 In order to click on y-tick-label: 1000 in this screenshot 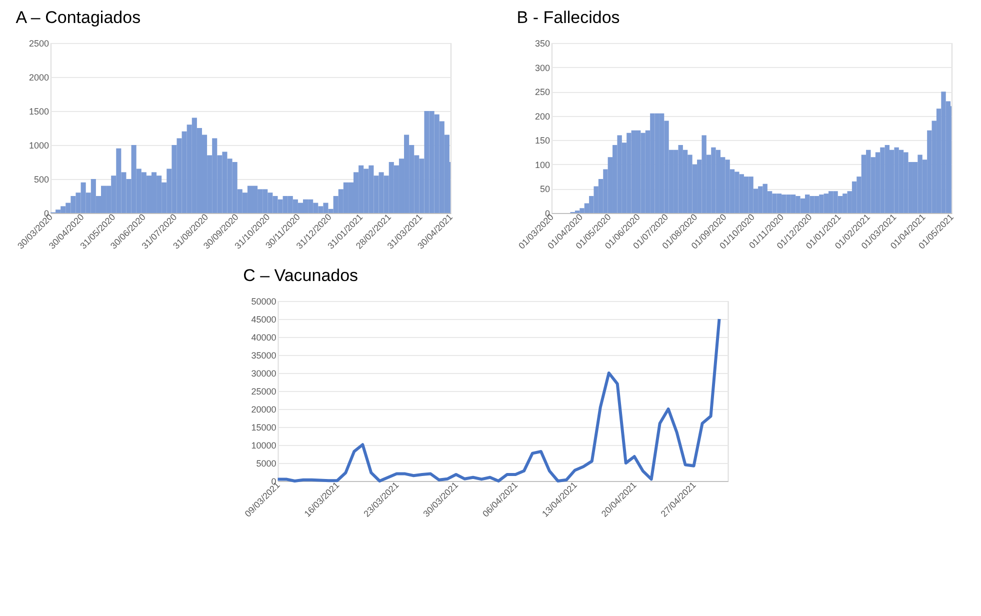, I will do `click(38, 145)`.